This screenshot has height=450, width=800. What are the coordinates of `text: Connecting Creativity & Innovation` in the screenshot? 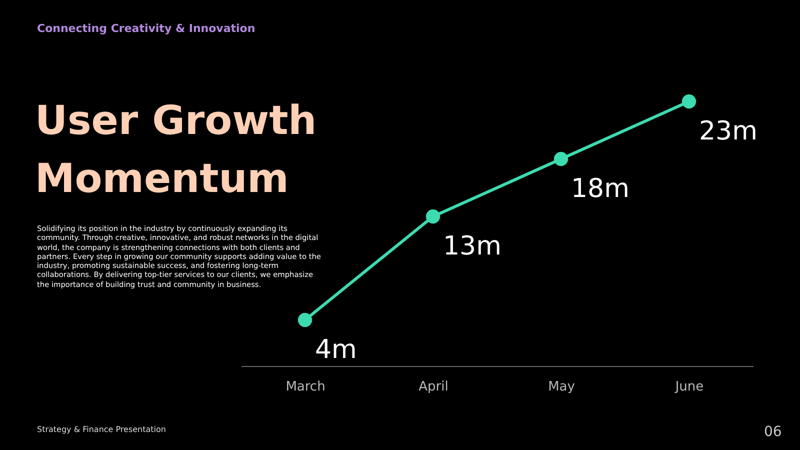 It's located at (146, 28).